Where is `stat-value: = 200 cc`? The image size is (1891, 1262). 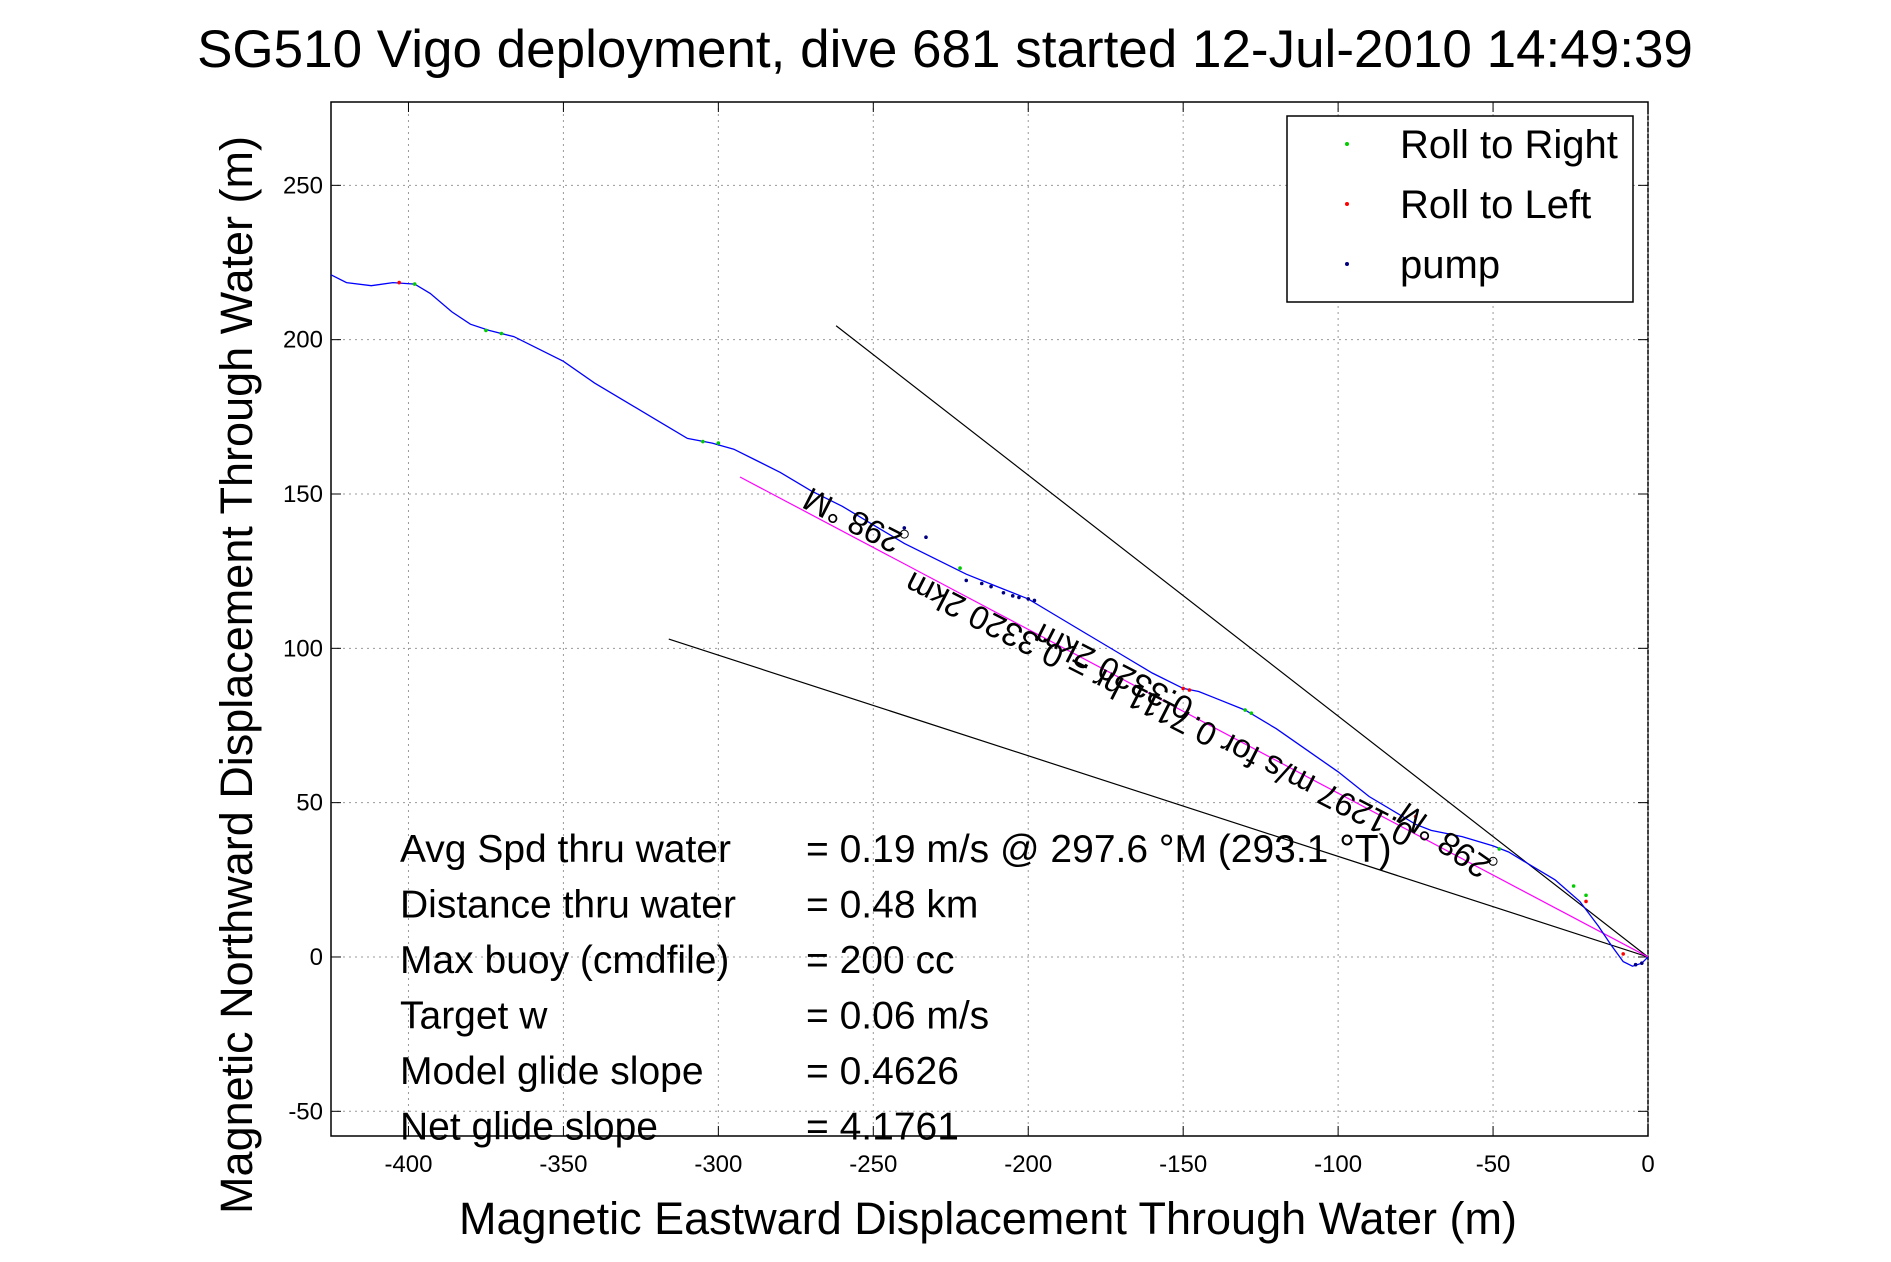
stat-value: = 200 cc is located at coordinates (880, 960).